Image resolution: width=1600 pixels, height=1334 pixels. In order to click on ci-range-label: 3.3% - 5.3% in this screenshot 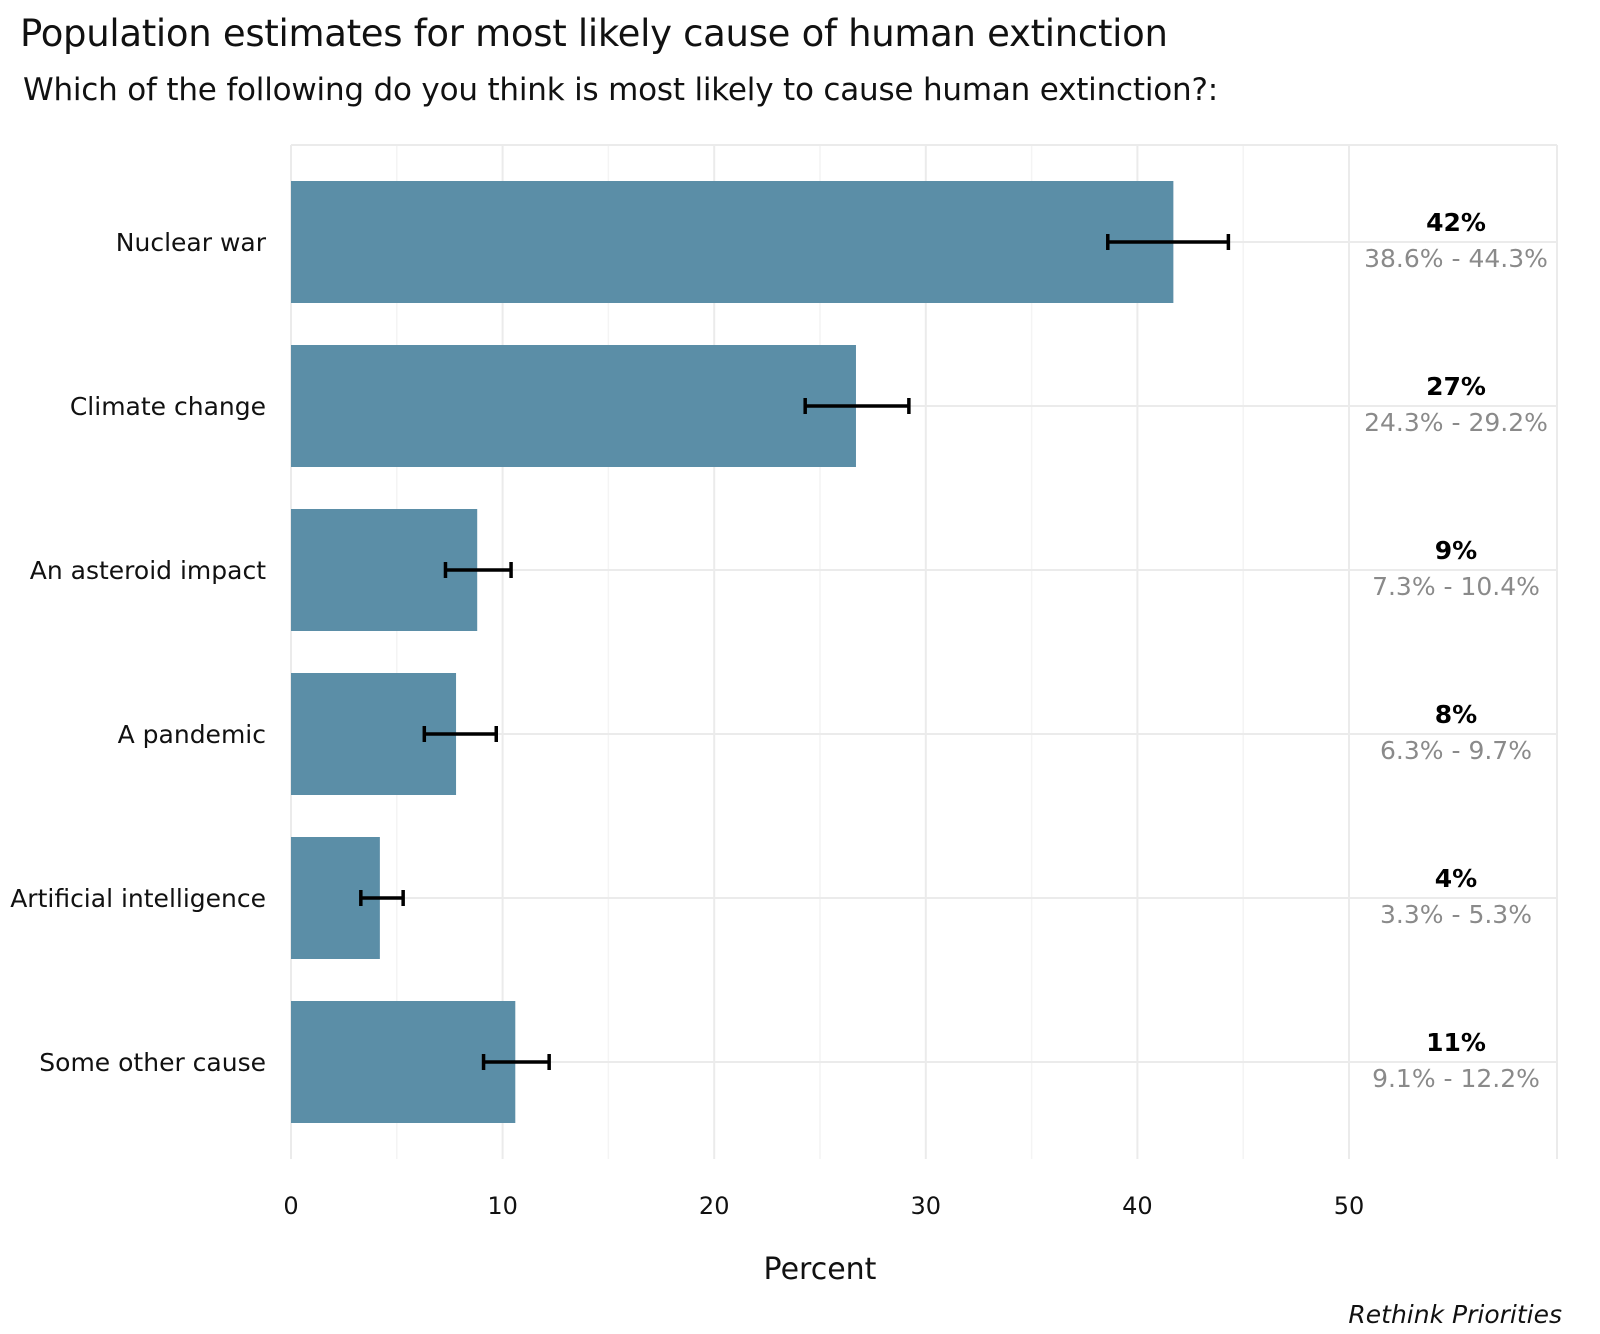, I will do `click(1456, 914)`.